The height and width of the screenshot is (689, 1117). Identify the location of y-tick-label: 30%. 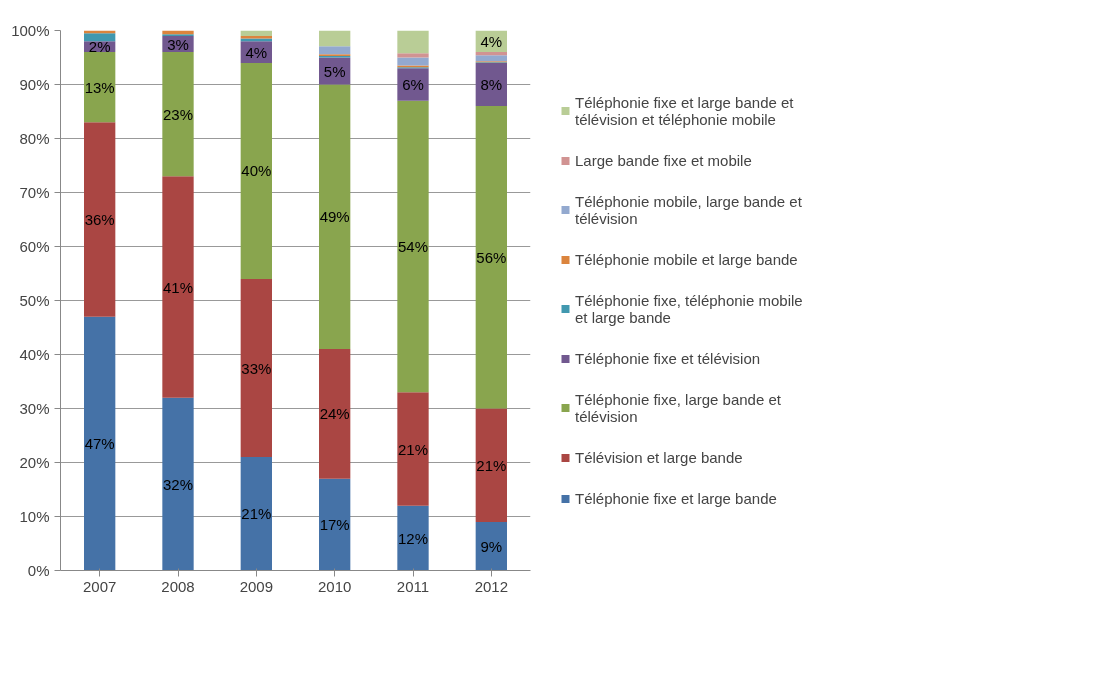
(34, 408).